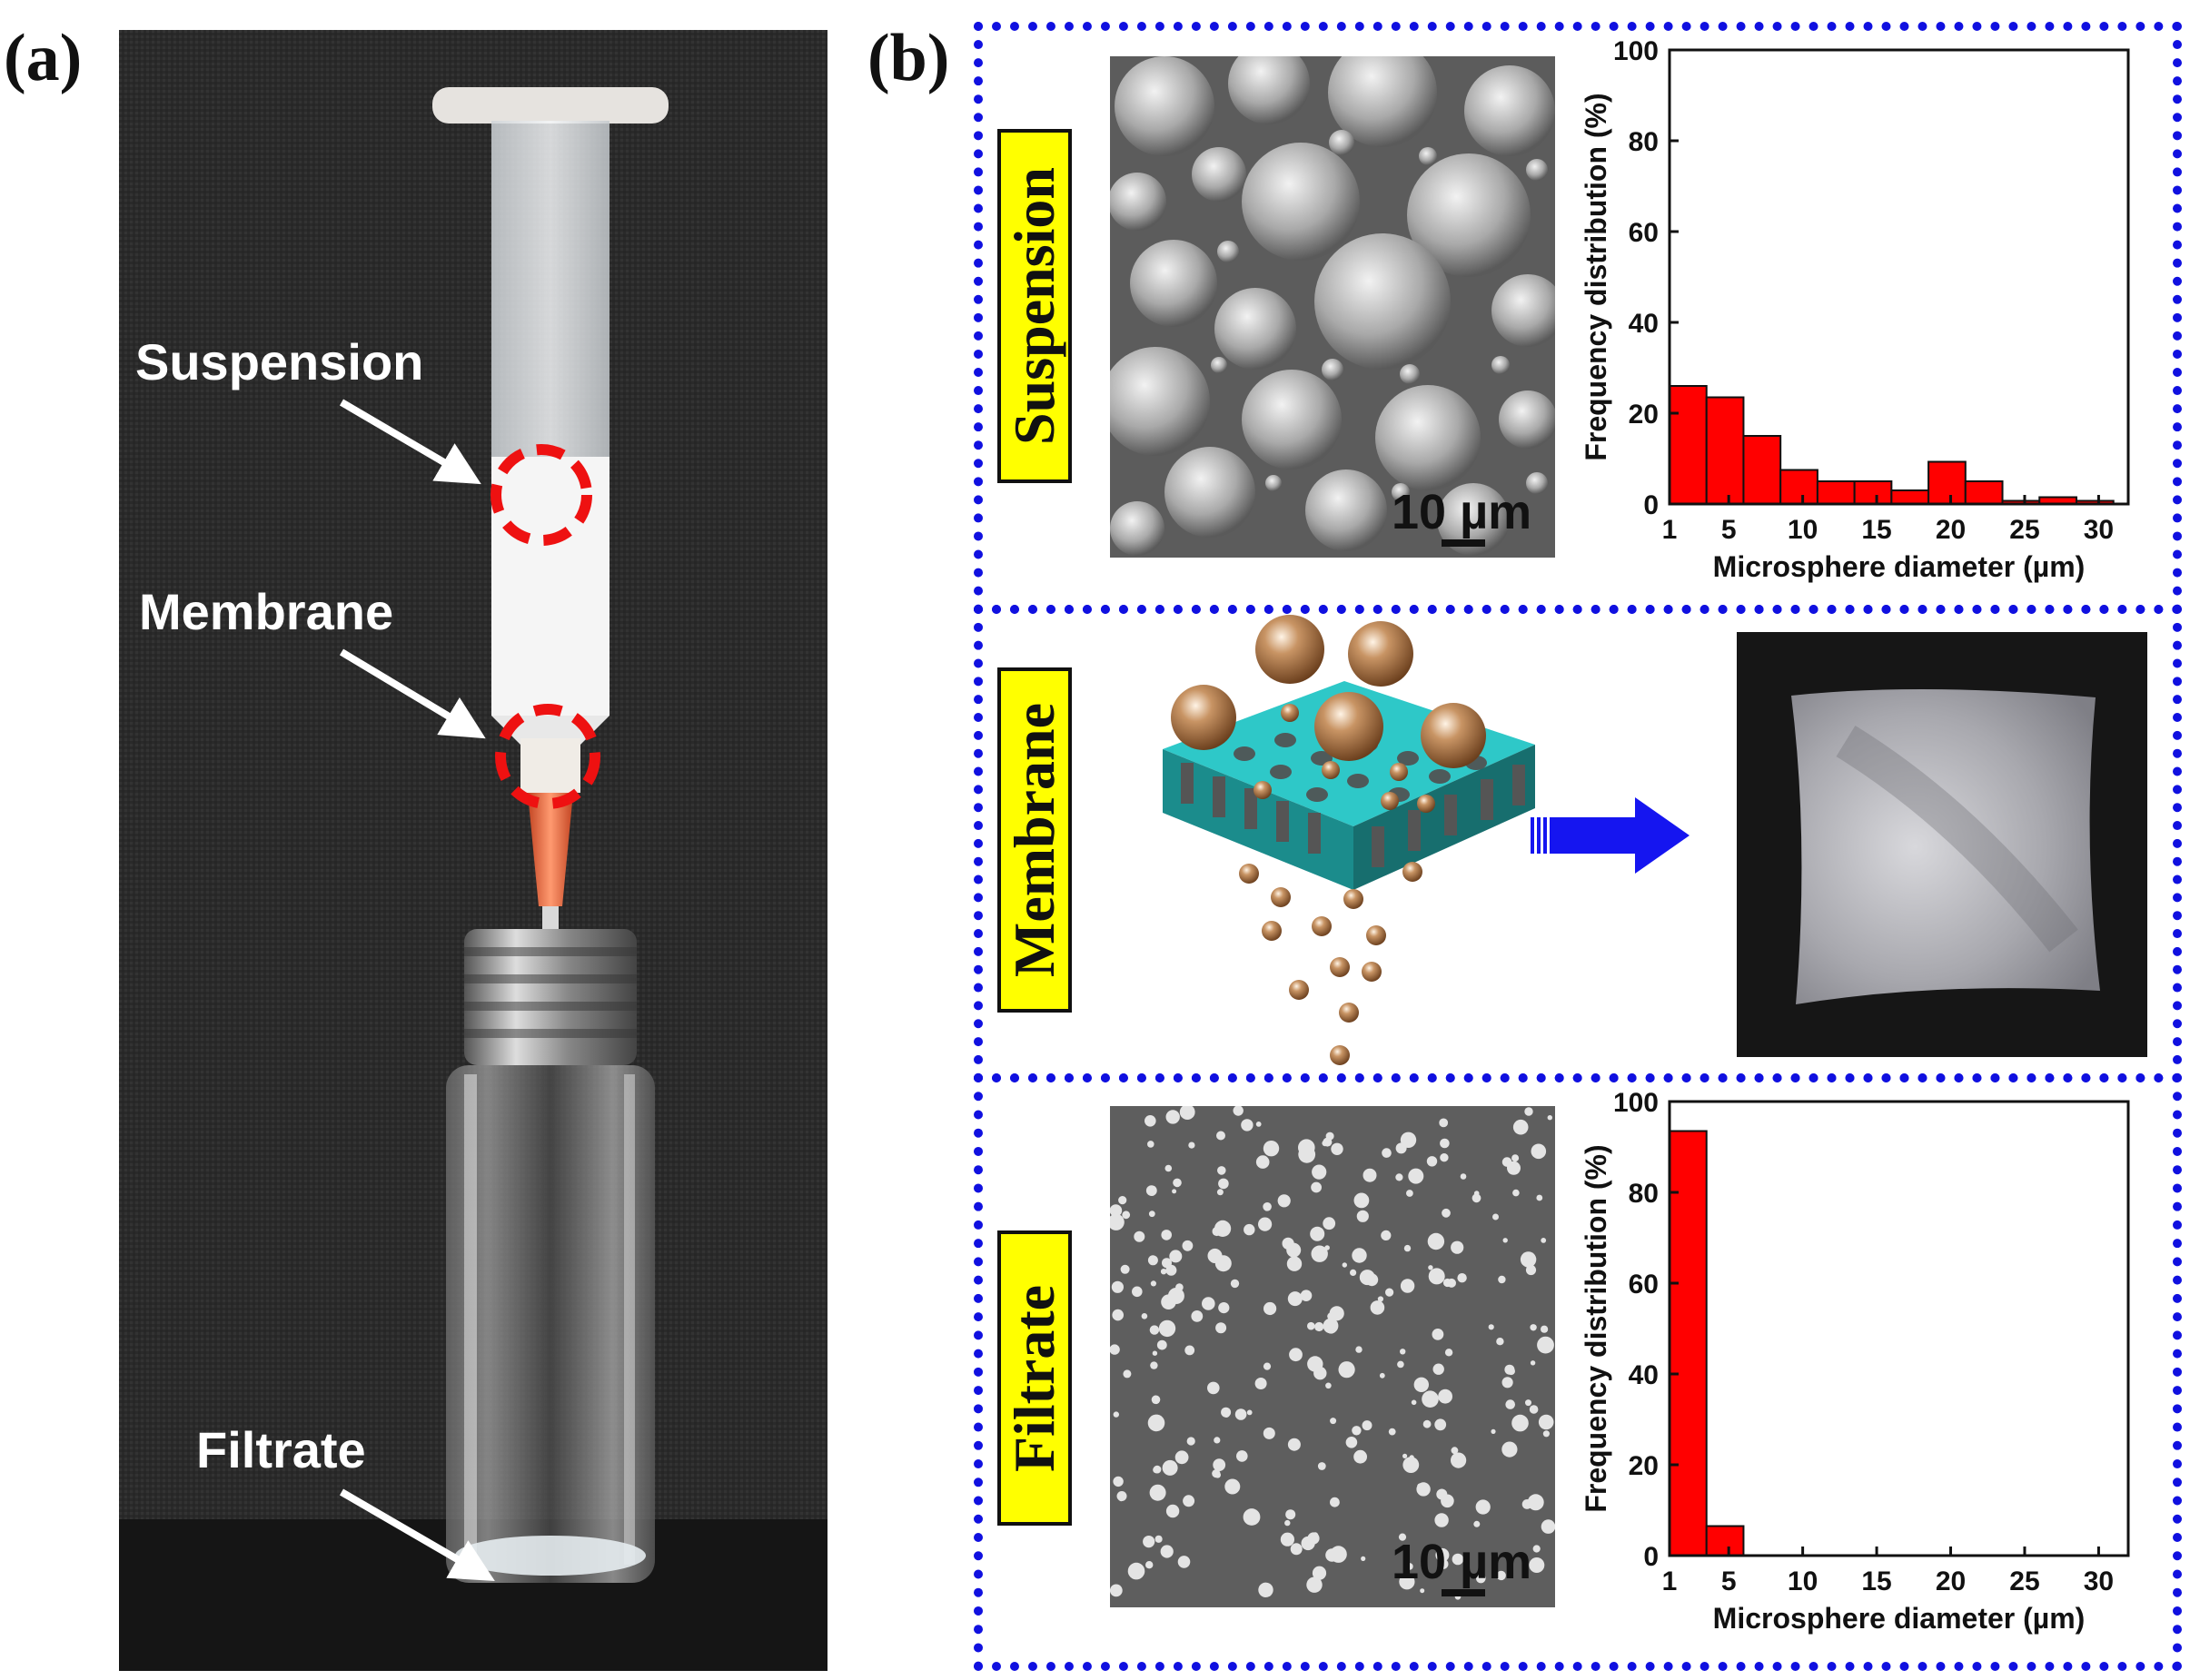  What do you see at coordinates (1644, 415) in the screenshot?
I see `suspension-chart-y-tick-label: 20` at bounding box center [1644, 415].